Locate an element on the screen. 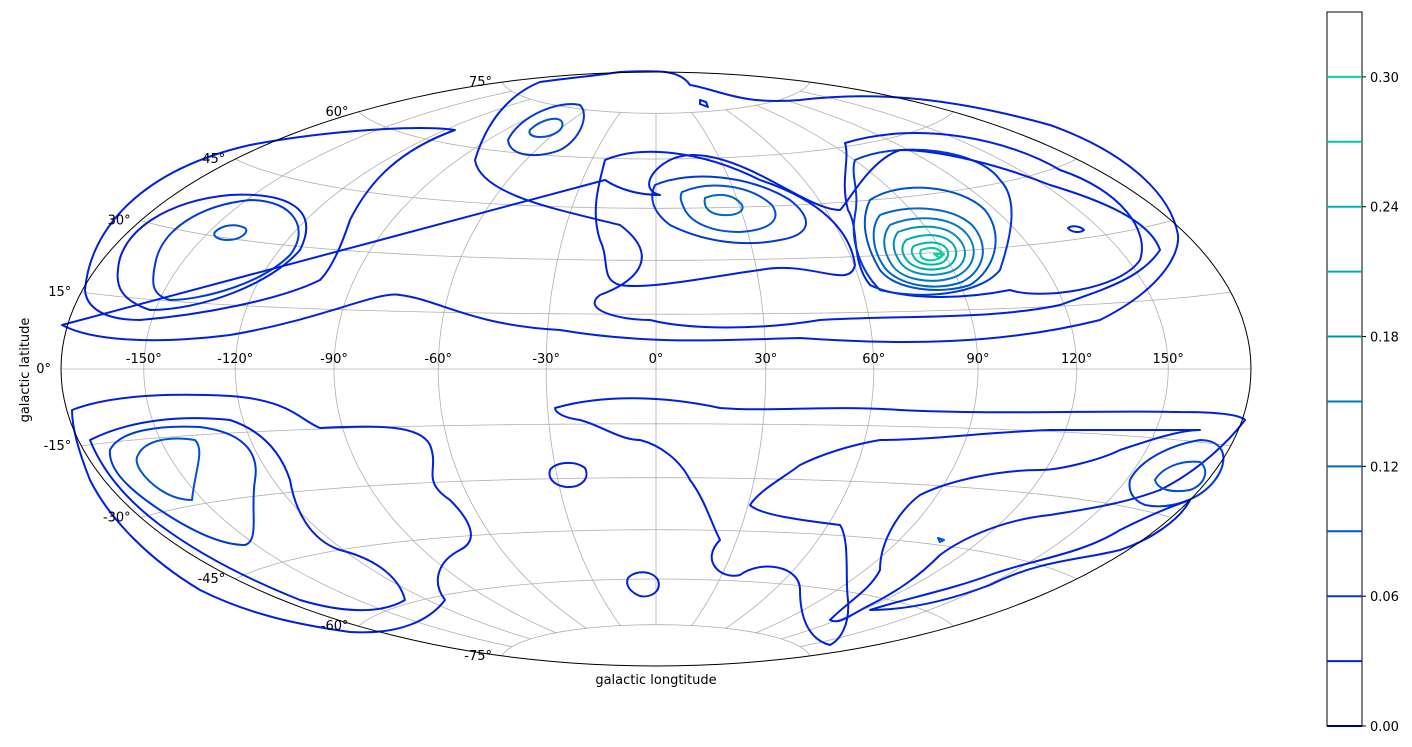 The height and width of the screenshot is (747, 1412). longitude-tick-label: 150° is located at coordinates (1168, 359).